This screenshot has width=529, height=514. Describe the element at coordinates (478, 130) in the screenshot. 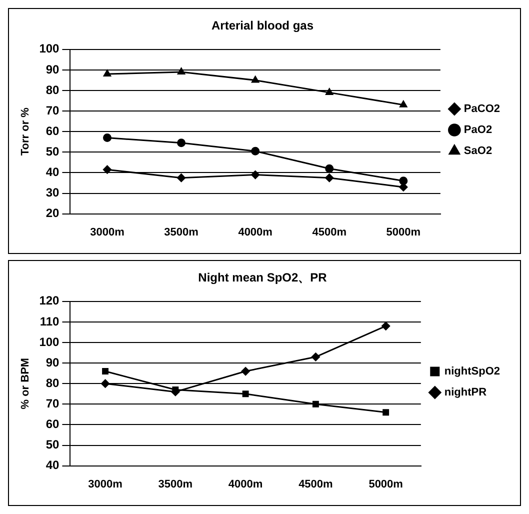

I see `legend-label: PaO2` at that location.